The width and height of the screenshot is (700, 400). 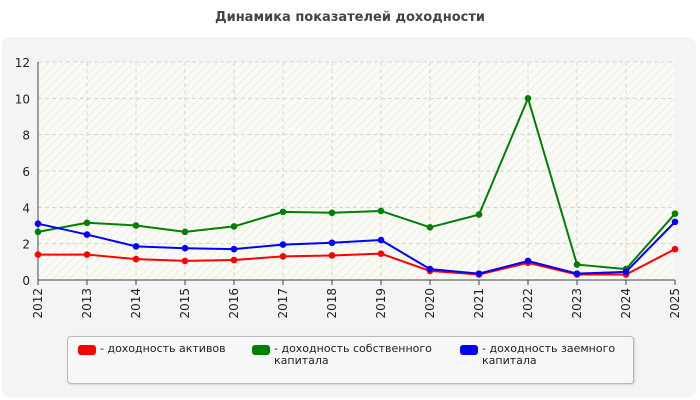 I want to click on y-tick-label: 0, so click(x=26, y=281).